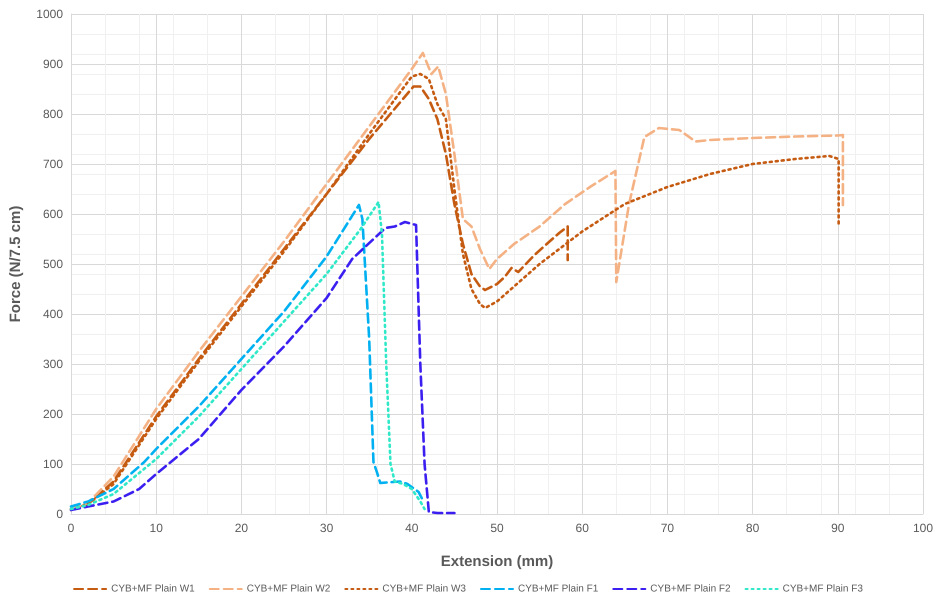 The width and height of the screenshot is (936, 601). Describe the element at coordinates (50, 14) in the screenshot. I see `y-tick-label: 1000` at that location.